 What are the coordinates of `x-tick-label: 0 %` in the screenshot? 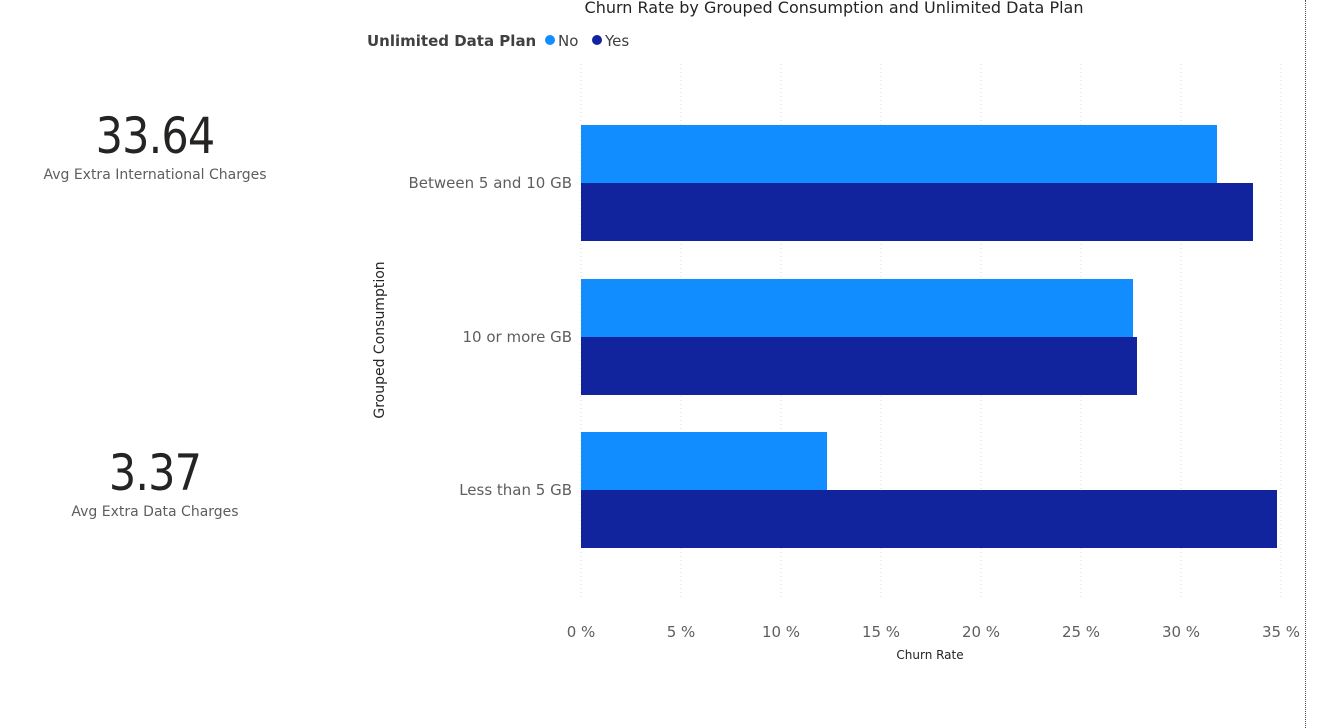 It's located at (581, 632).